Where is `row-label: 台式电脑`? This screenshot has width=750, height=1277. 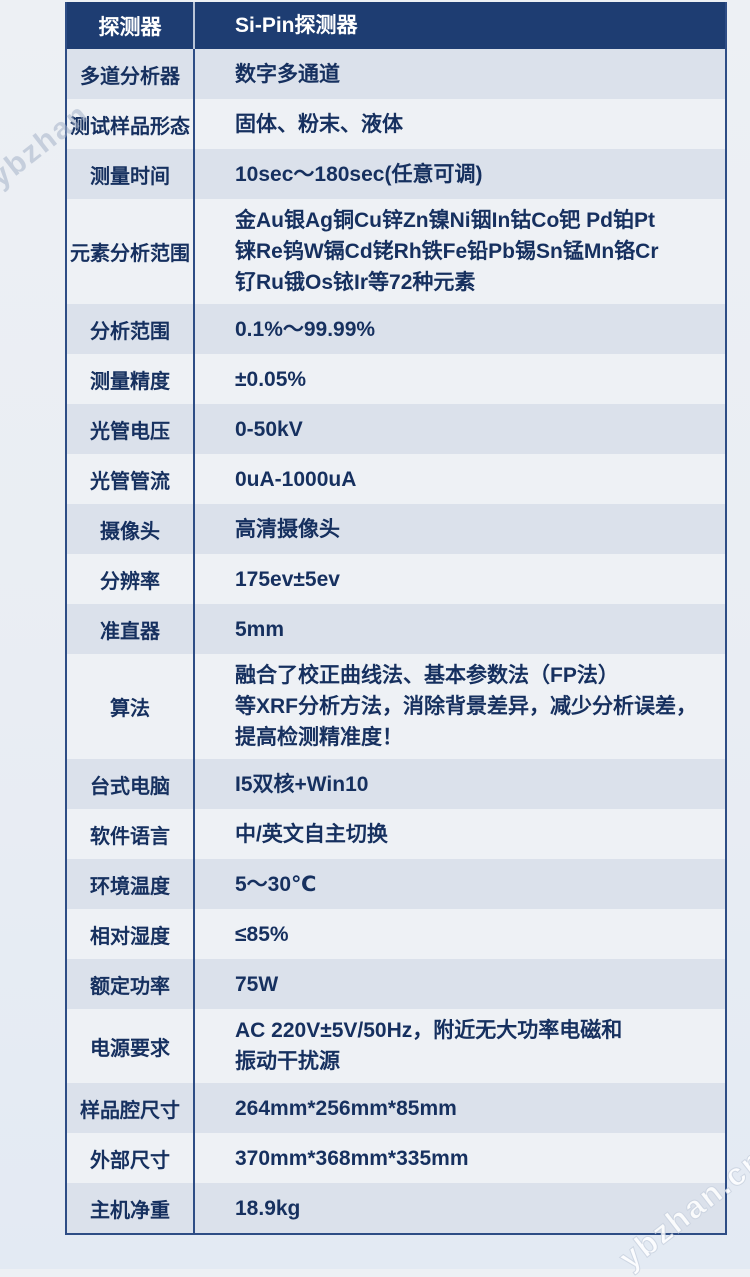 row-label: 台式电脑 is located at coordinates (131, 784).